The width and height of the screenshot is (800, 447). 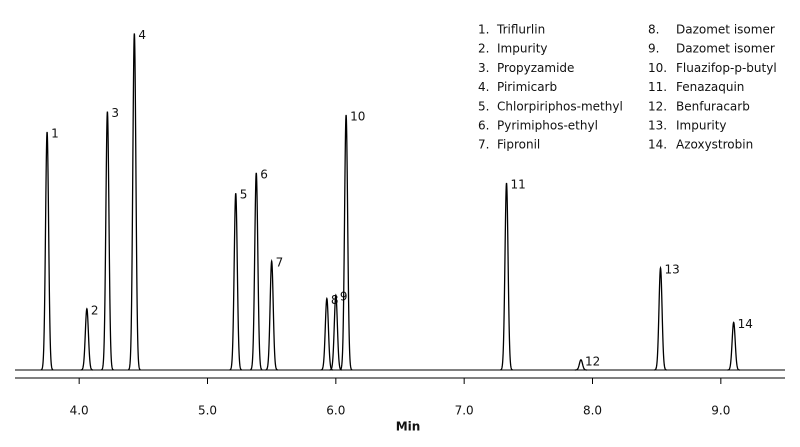 I want to click on legend-name: Fenazaquin, so click(x=710, y=87).